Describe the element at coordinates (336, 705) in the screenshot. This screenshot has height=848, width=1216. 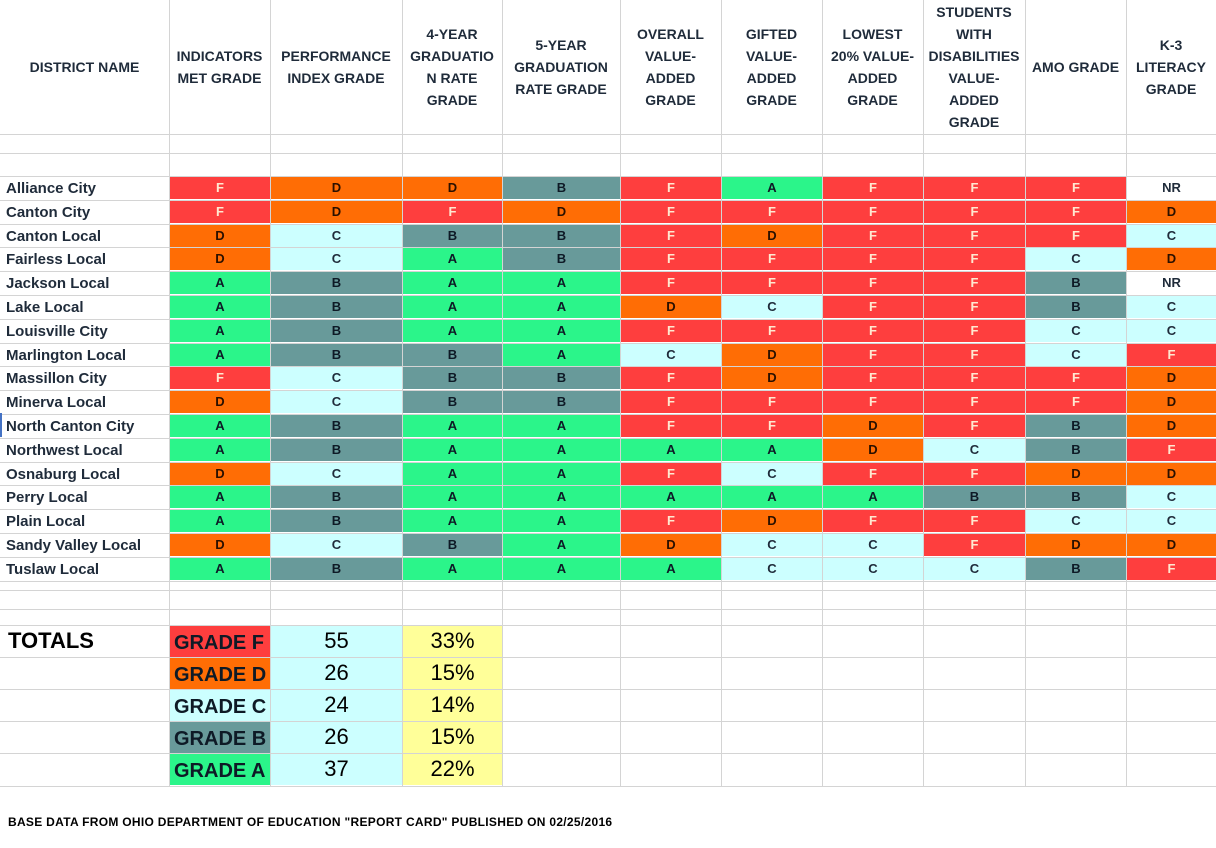
I see `totals-count: 24` at that location.